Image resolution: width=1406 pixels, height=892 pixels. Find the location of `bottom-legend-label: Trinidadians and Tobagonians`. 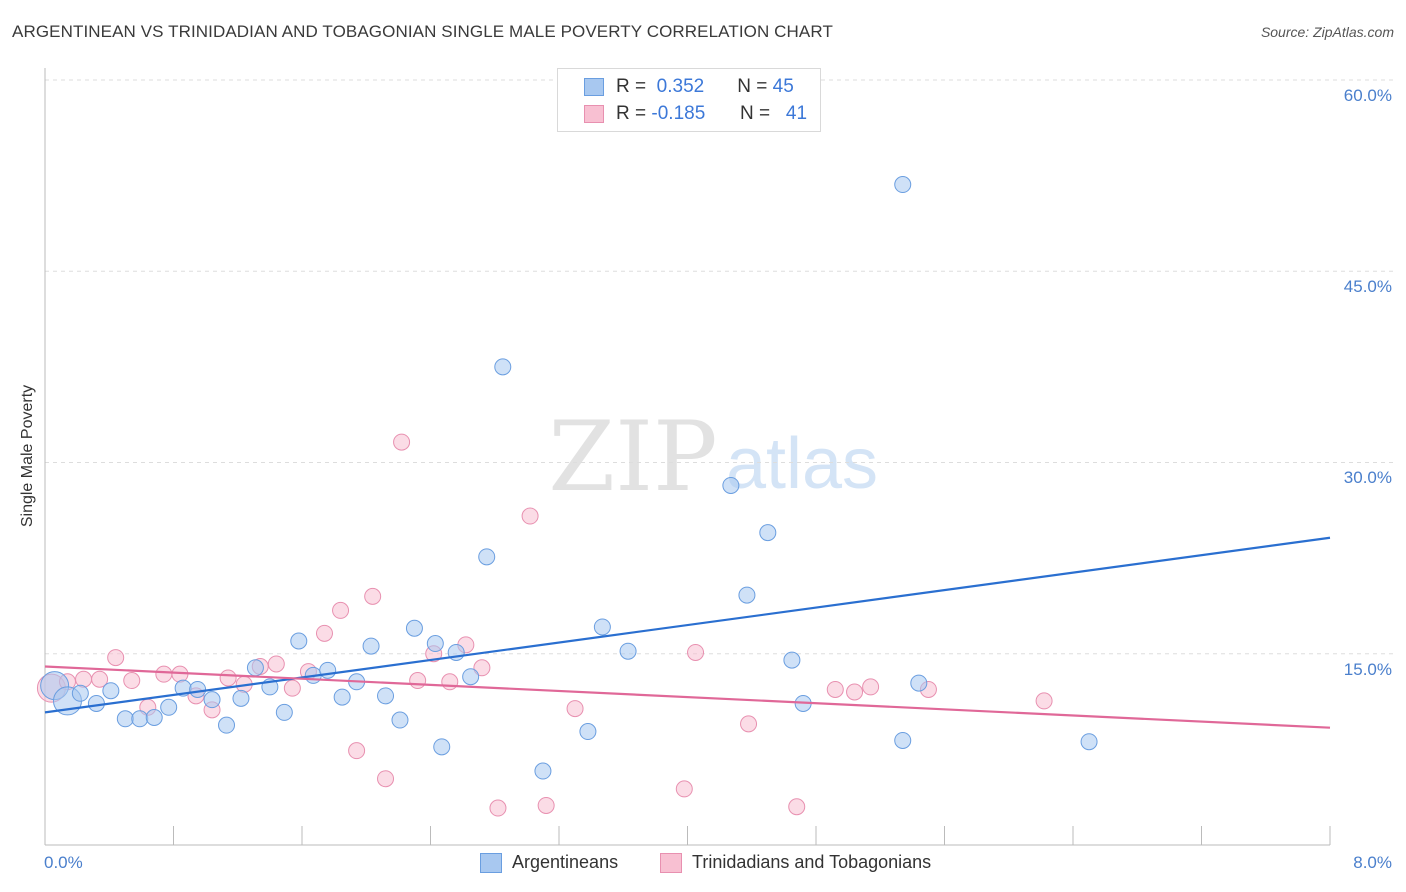

bottom-legend-label: Trinidadians and Tobagonians is located at coordinates (812, 862).